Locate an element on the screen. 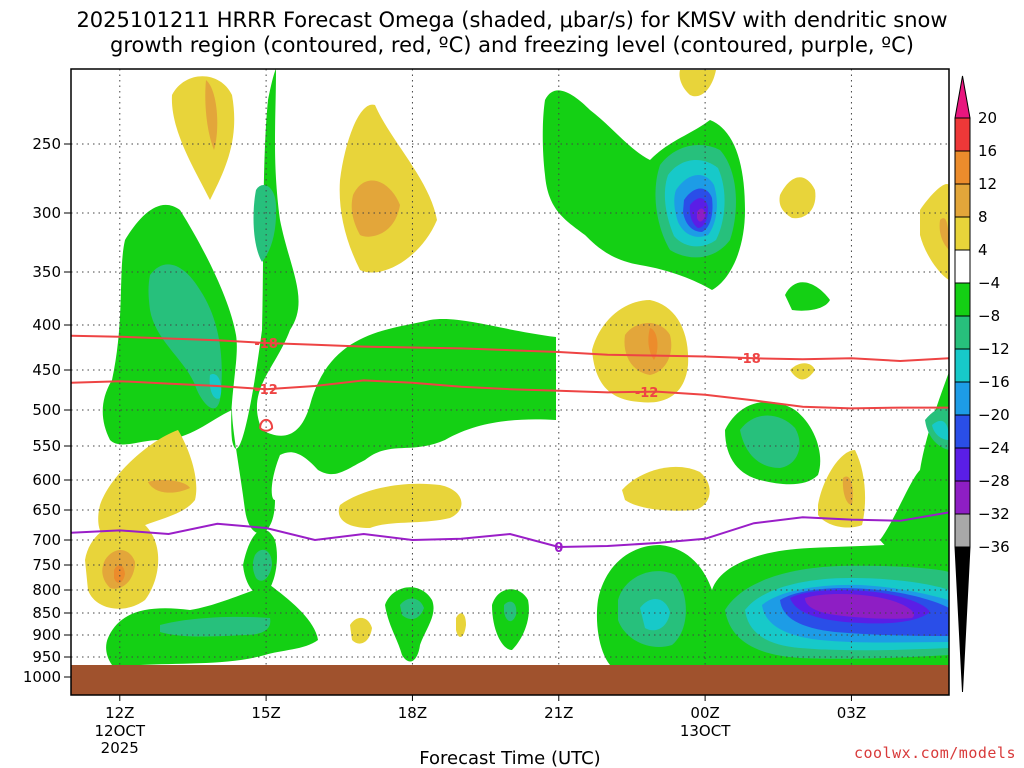  colorbar-label: −28 is located at coordinates (994, 481).